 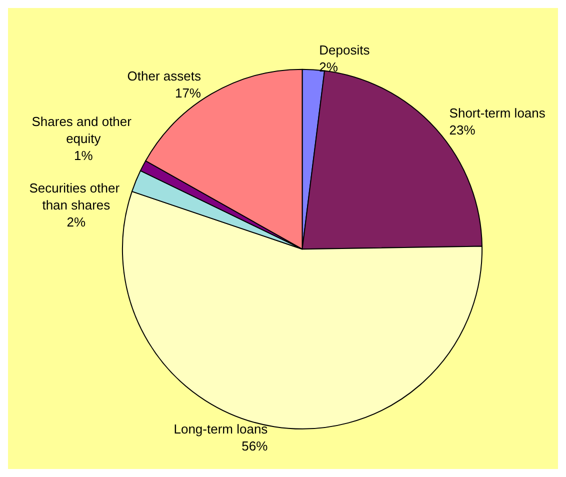 I want to click on slice-label: Long-term loans, so click(x=221, y=429).